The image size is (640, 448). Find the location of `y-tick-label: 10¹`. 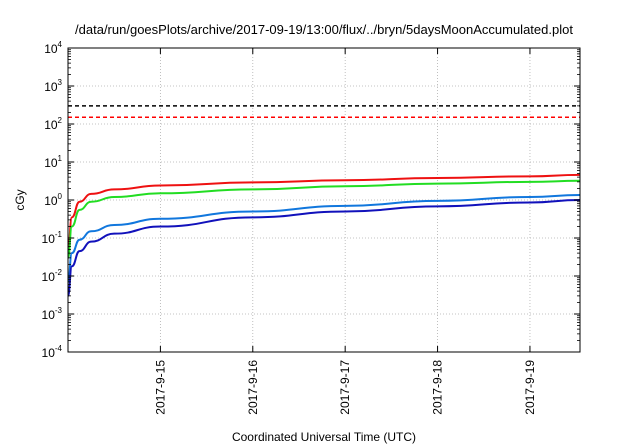

y-tick-label: 10¹ is located at coordinates (53, 162).